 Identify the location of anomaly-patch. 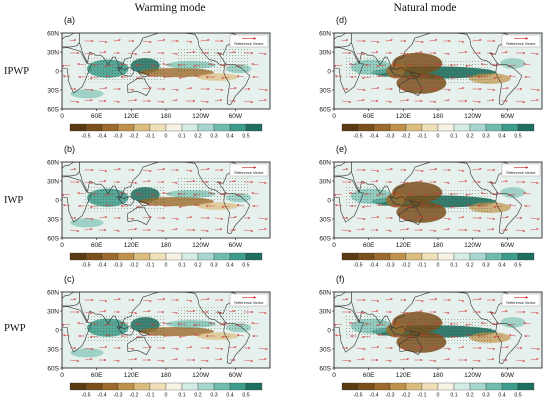
(87, 94).